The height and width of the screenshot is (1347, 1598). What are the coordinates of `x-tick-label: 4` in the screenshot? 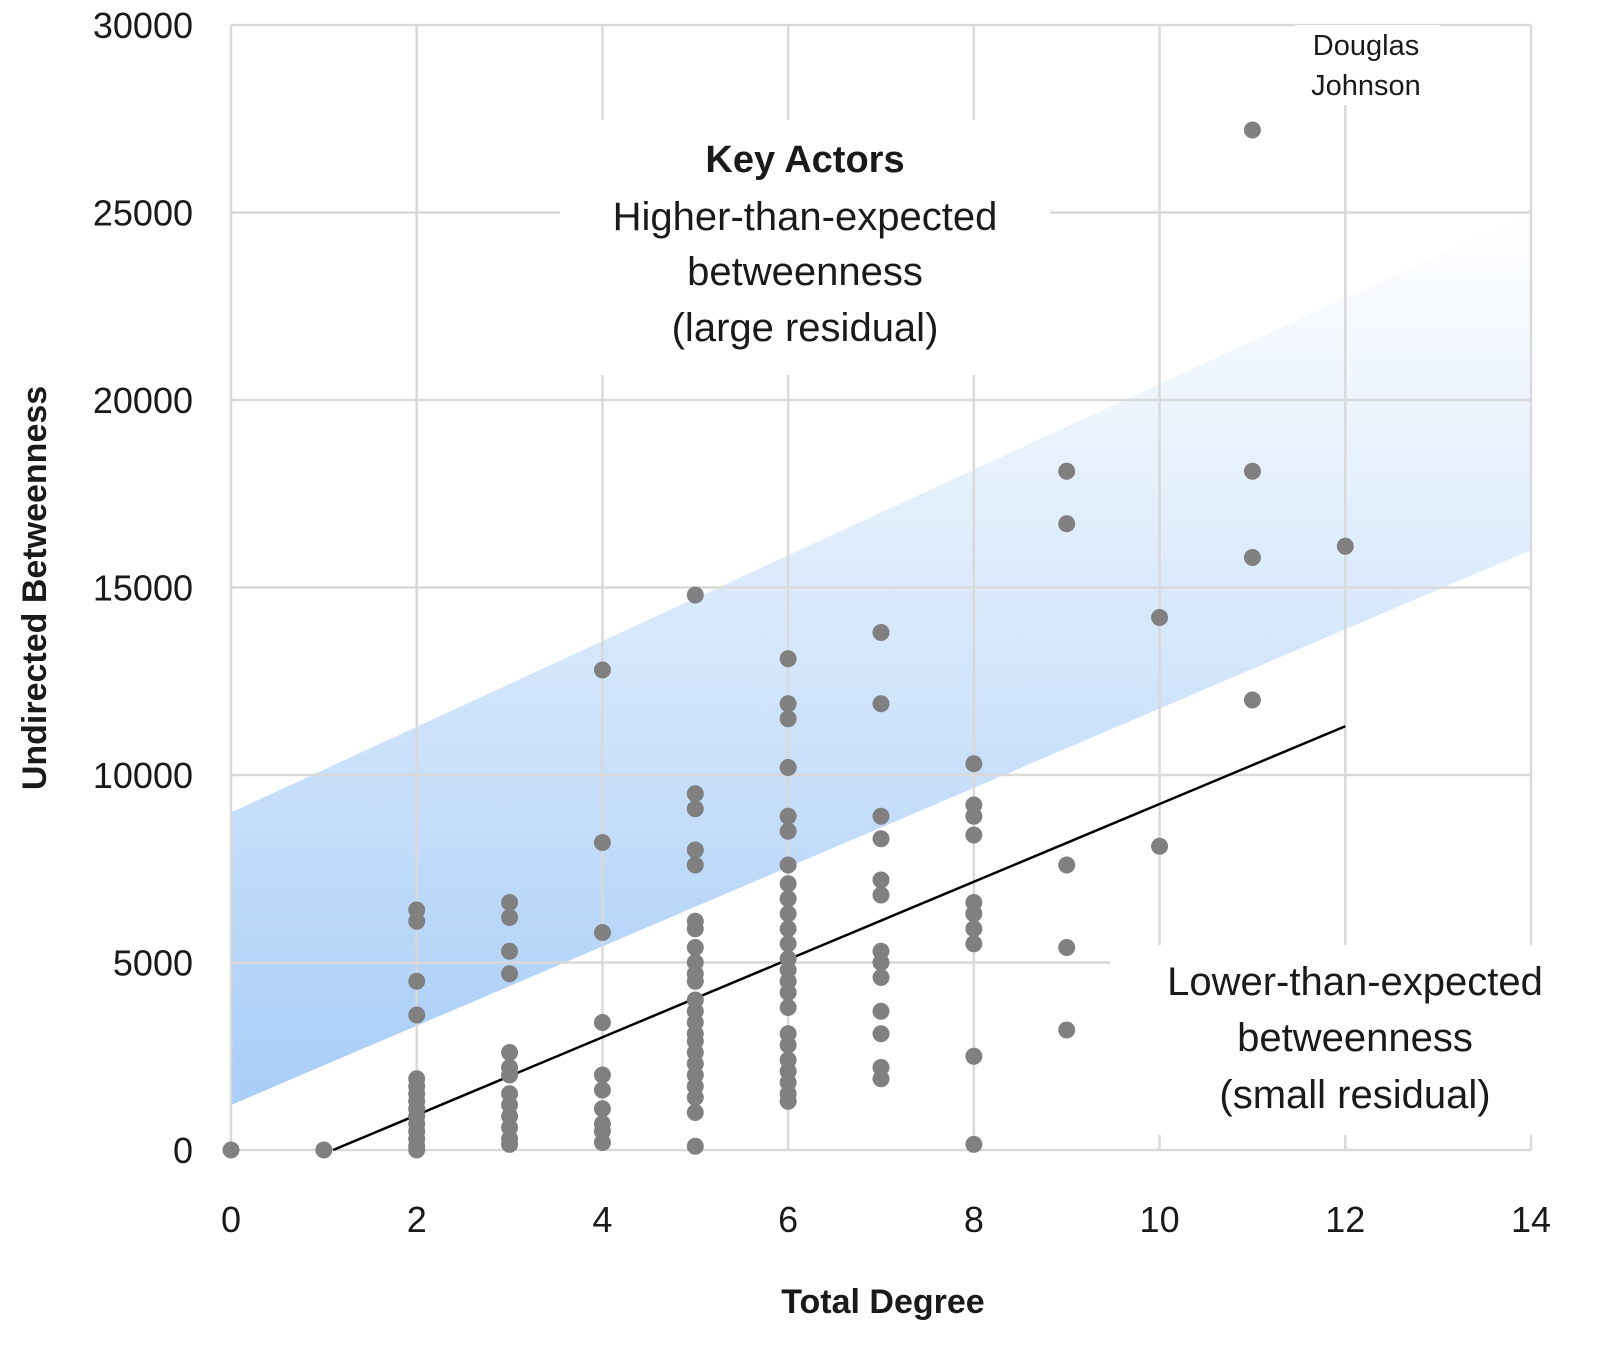 It's located at (602, 1219).